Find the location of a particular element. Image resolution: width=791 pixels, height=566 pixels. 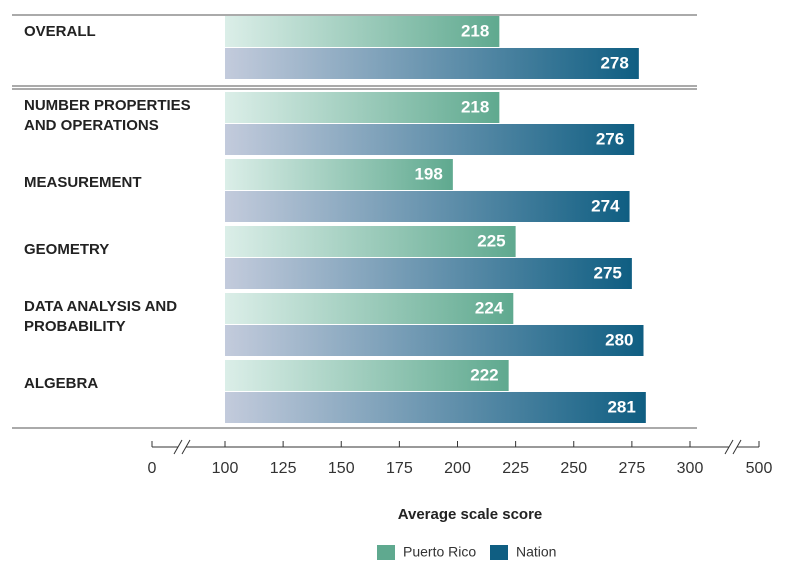

x-tick-label: 175 is located at coordinates (399, 468).